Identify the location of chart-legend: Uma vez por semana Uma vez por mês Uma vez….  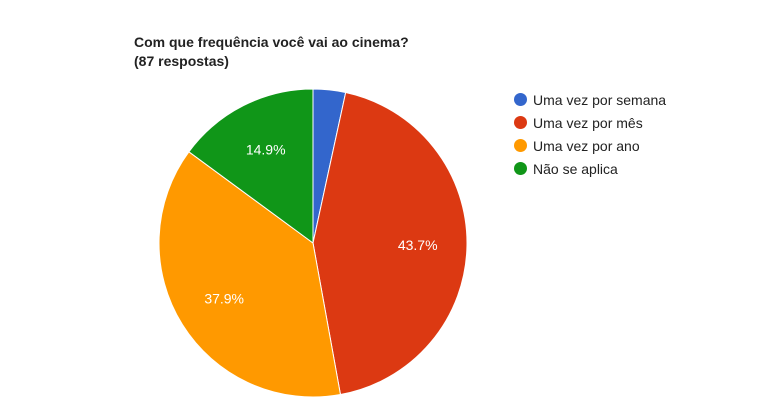
(590, 134).